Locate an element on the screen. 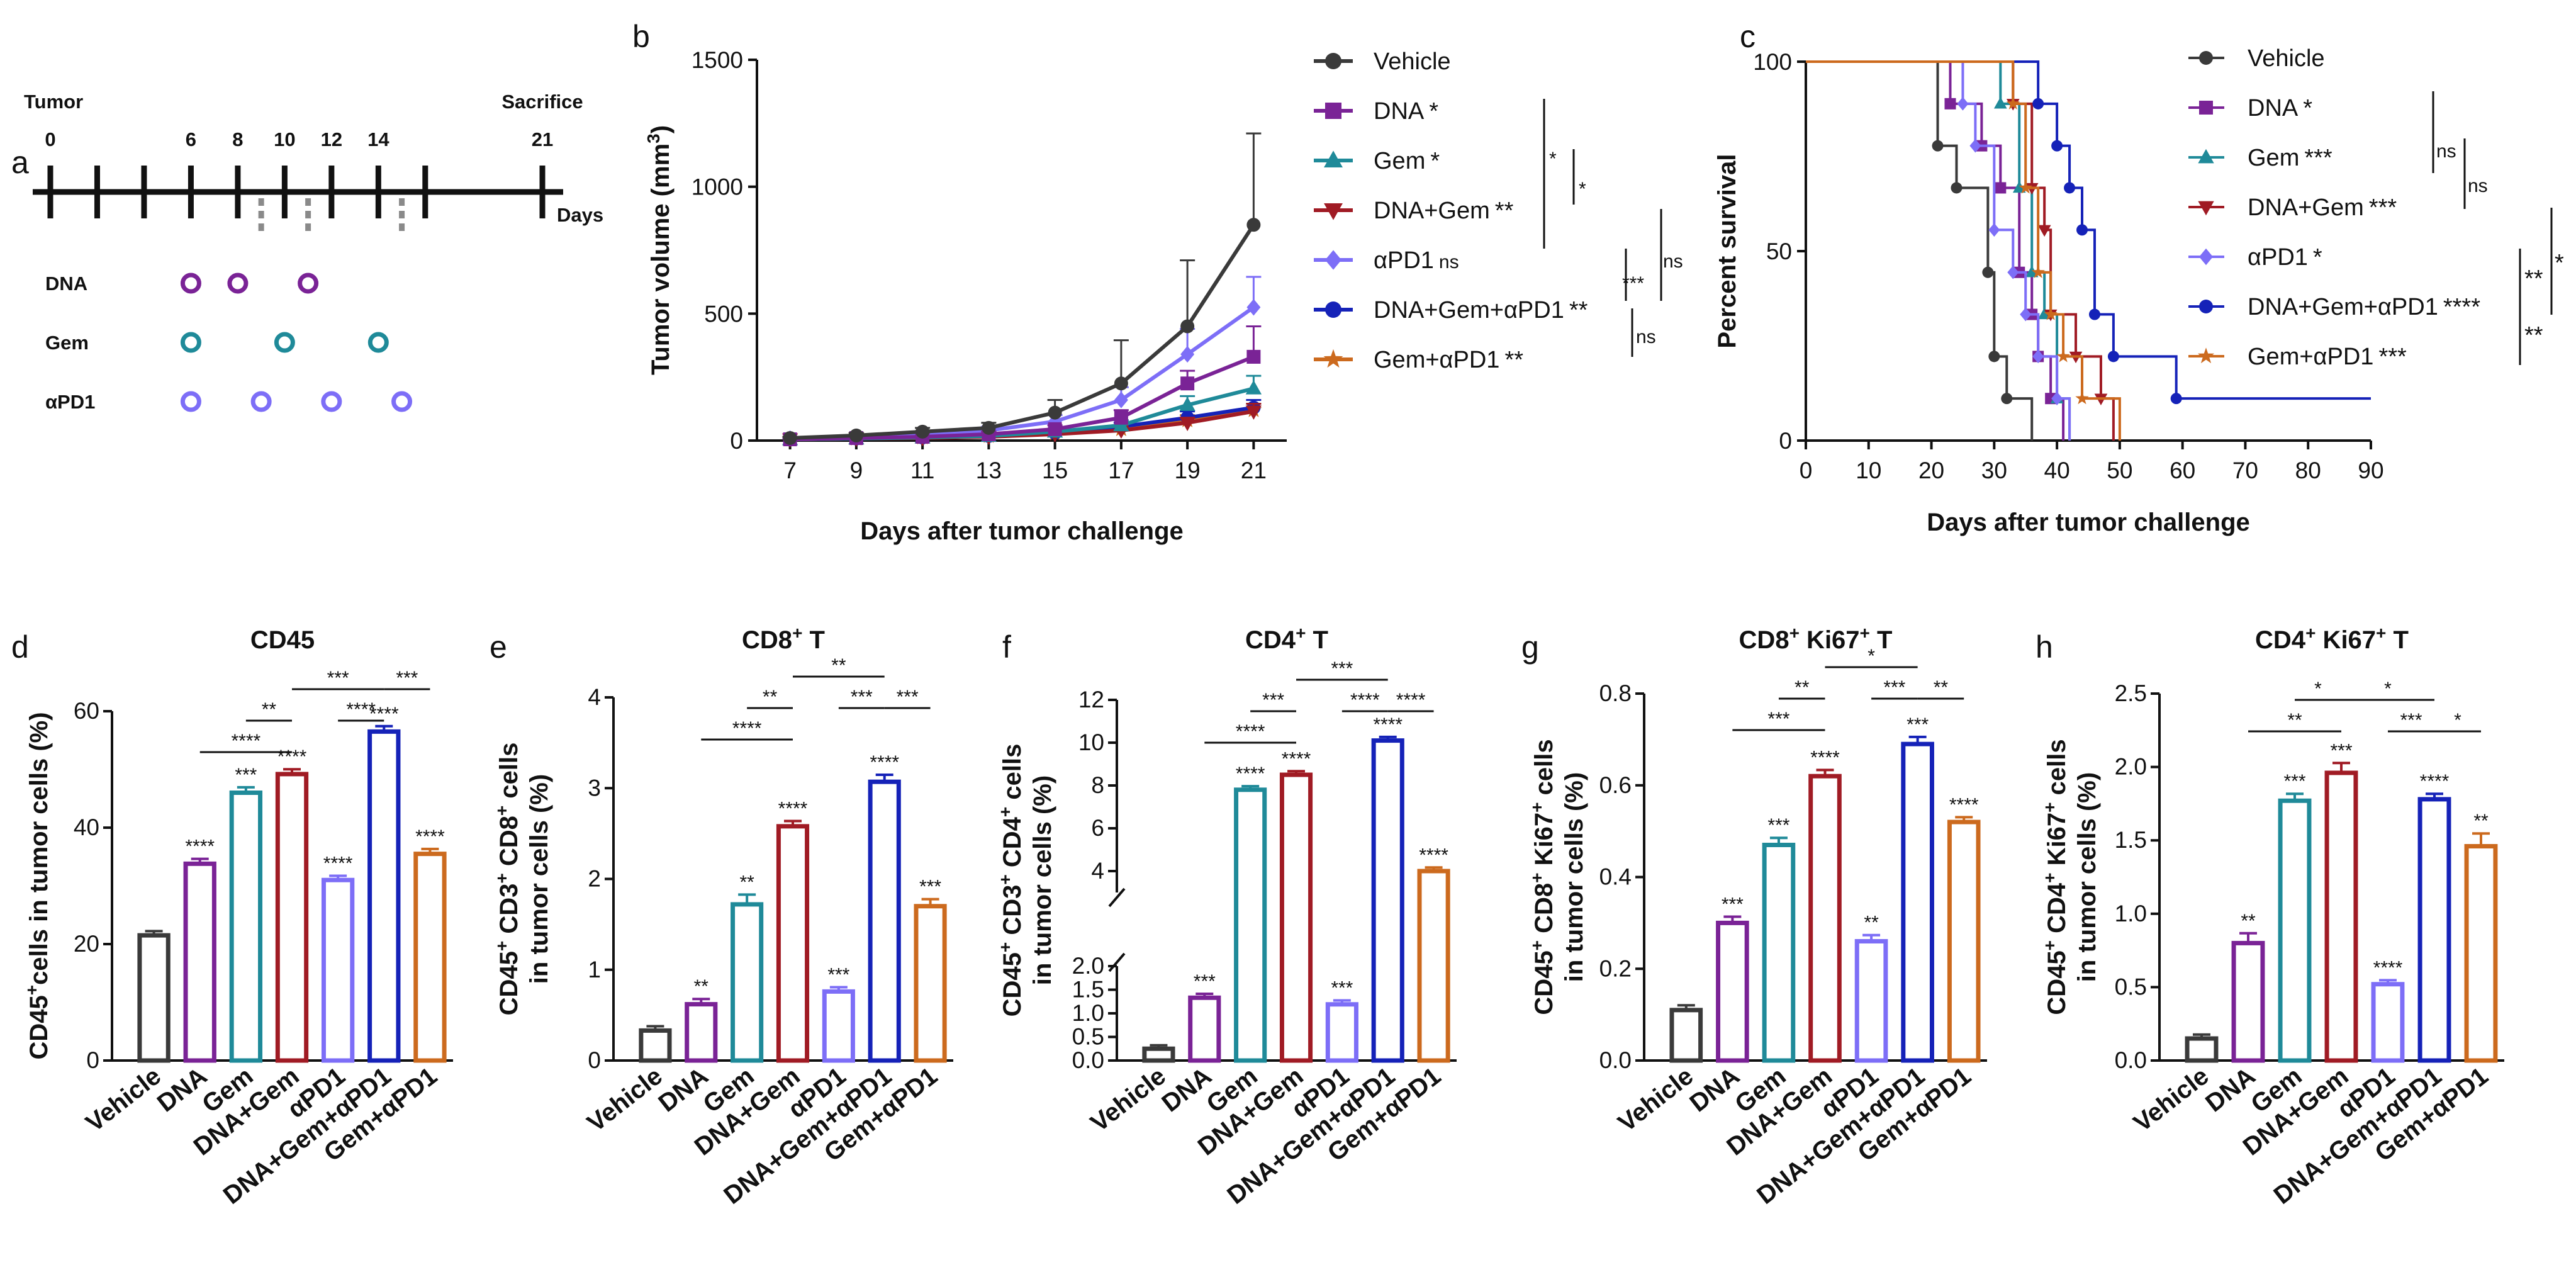 This screenshot has width=2576, height=1272. chart-title-part: T is located at coordinates (1317, 640).